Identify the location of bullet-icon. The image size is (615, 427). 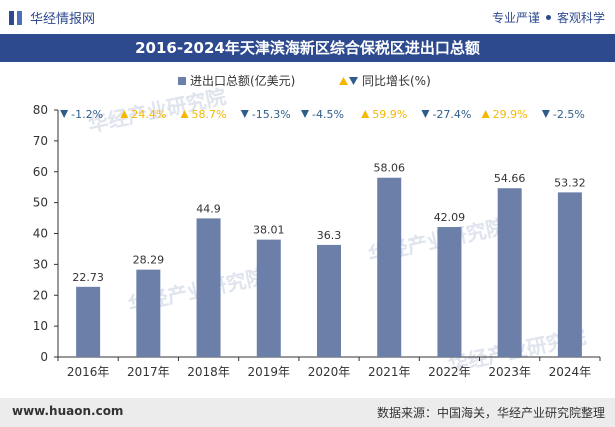
(548, 17).